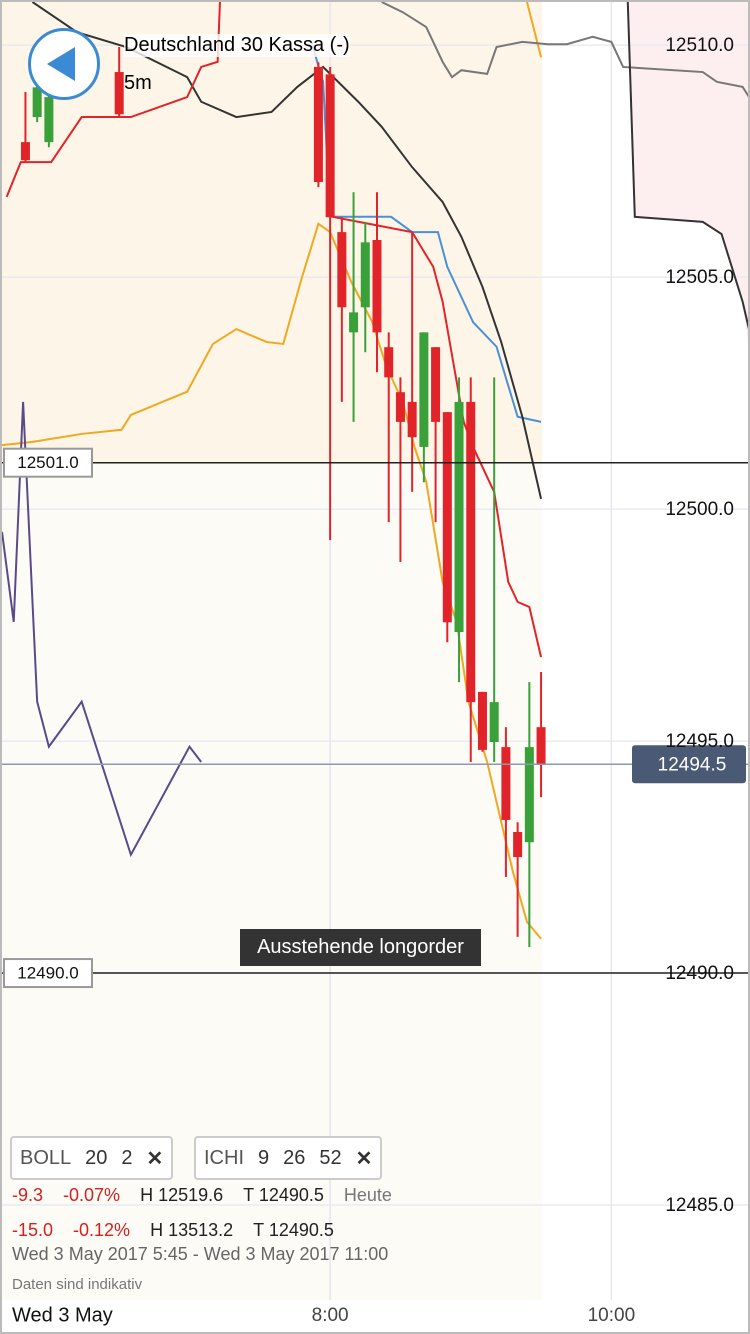 The height and width of the screenshot is (1334, 750). What do you see at coordinates (330, 1315) in the screenshot?
I see `x-tick-label: 8:00` at bounding box center [330, 1315].